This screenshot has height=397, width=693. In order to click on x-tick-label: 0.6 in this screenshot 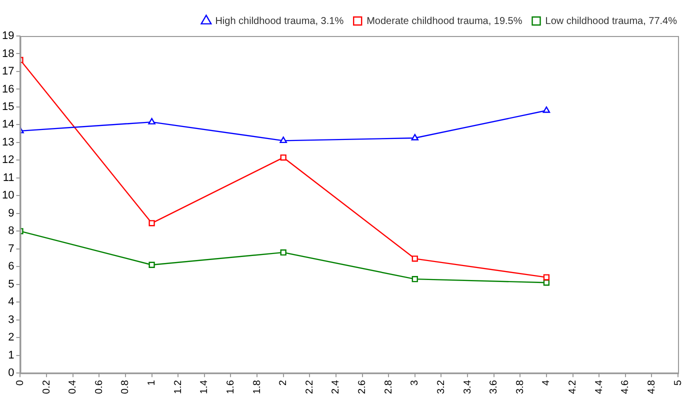, I will do `click(99, 387)`.